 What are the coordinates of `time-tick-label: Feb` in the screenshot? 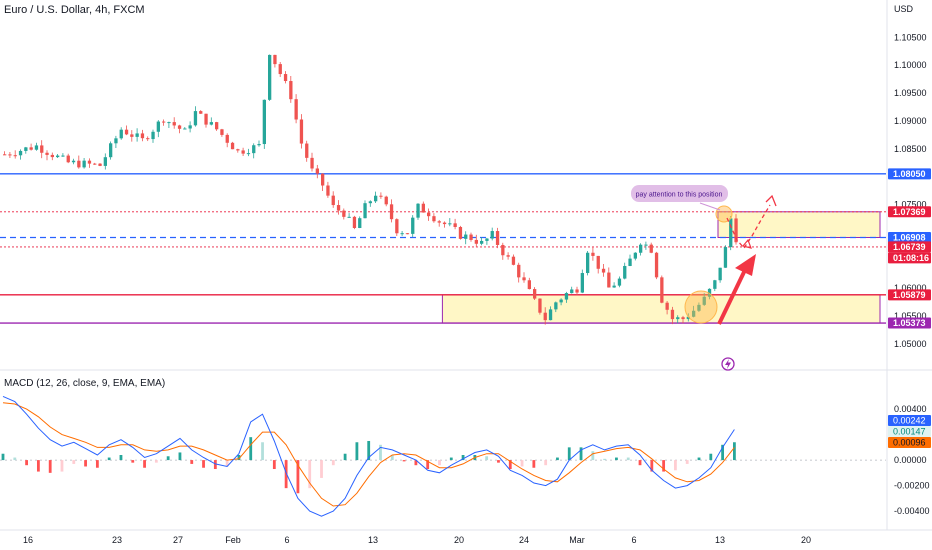 It's located at (233, 540).